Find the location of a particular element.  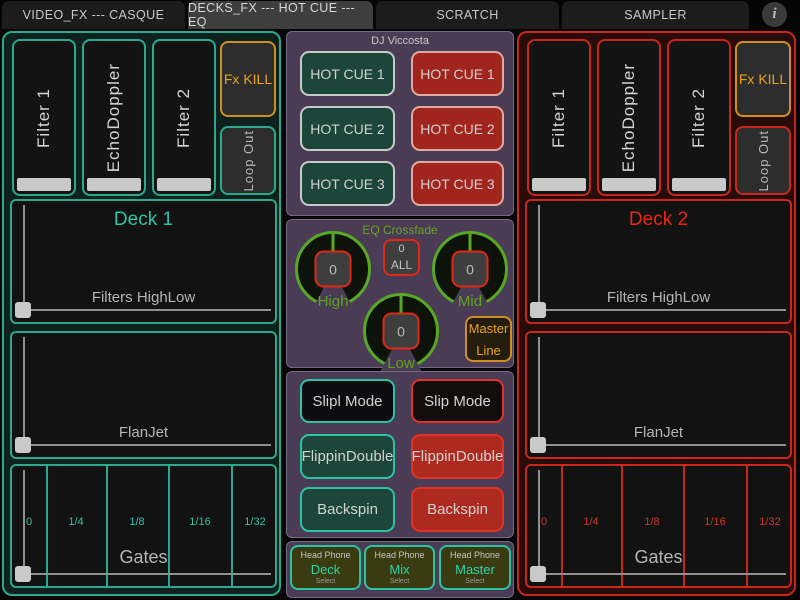

fader-filter-1-right: Filter 1 is located at coordinates (559, 117).